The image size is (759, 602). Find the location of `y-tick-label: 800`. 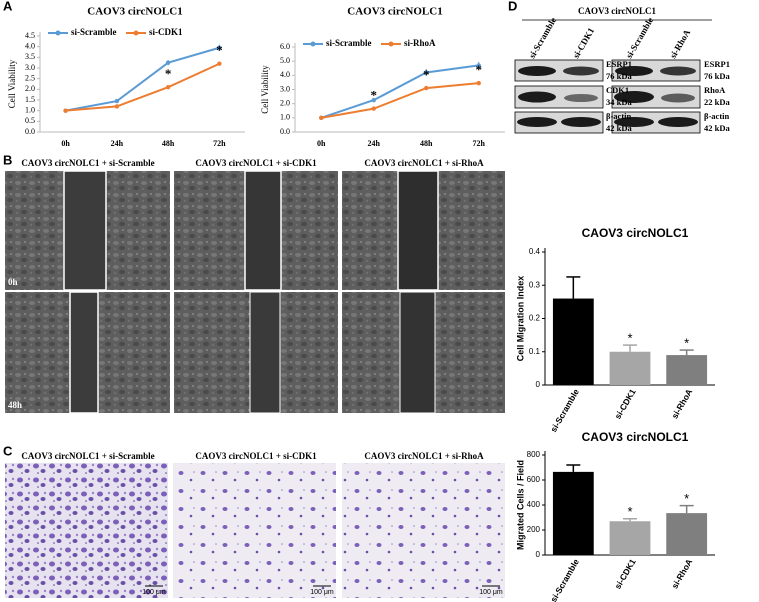

y-tick-label: 800 is located at coordinates (534, 454).